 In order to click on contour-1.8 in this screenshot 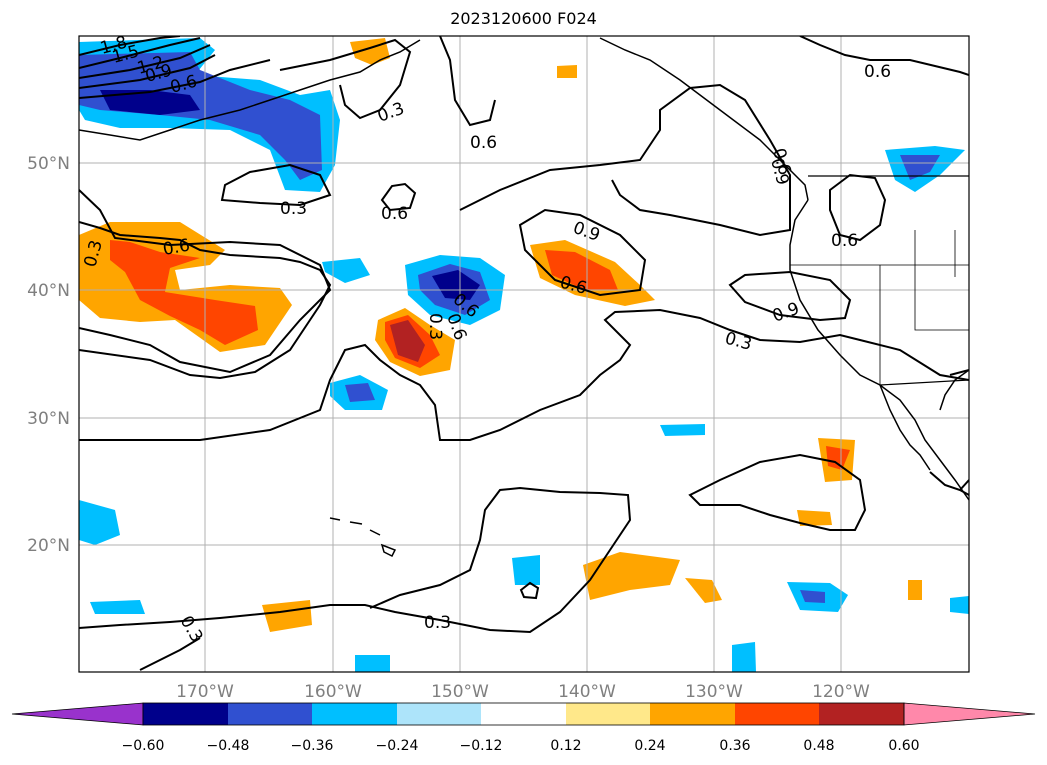, I will do `click(130, 46)`.